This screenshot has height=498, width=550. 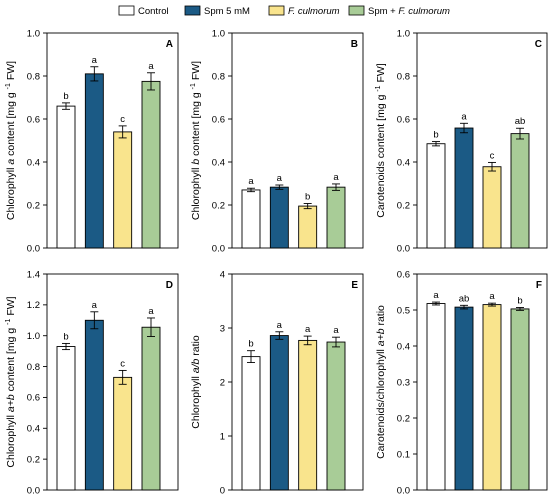 I want to click on panel-label: C, so click(x=538, y=44).